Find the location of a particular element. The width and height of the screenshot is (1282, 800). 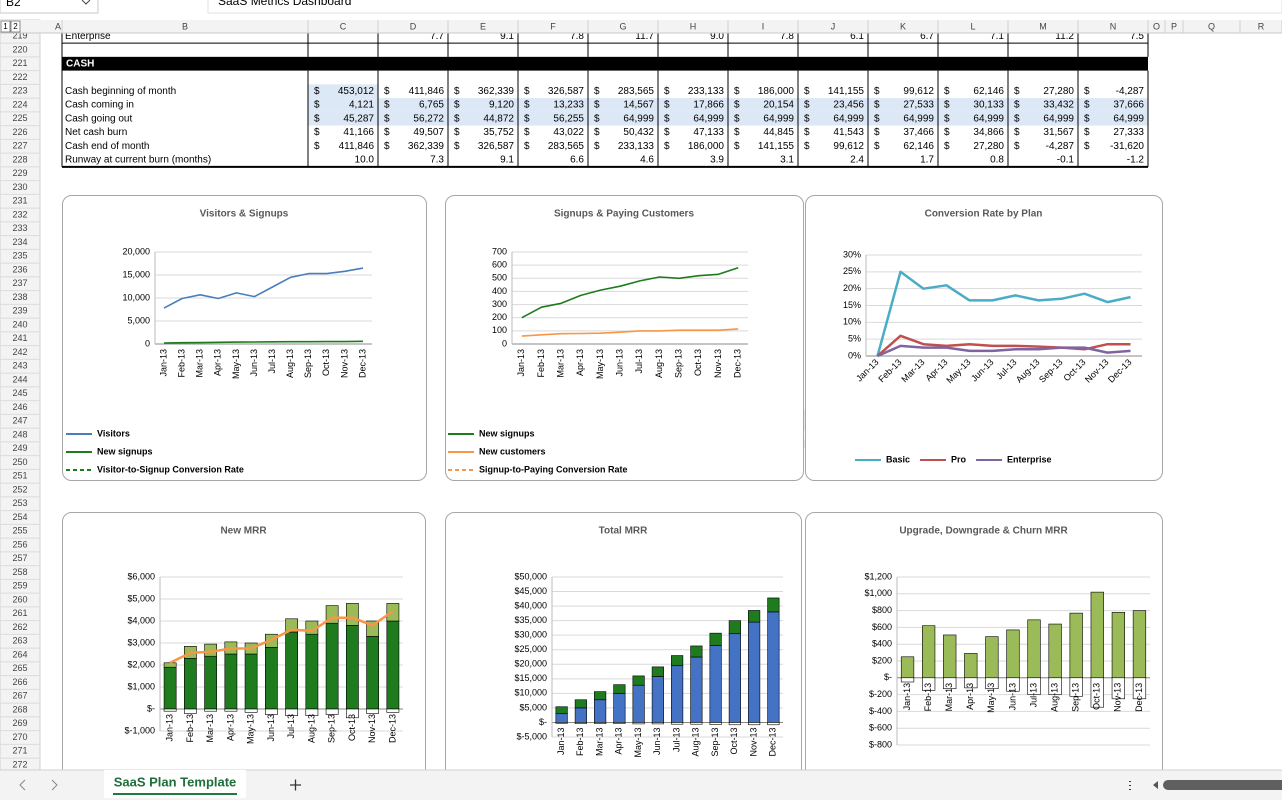

col-letter: P is located at coordinates (1174, 26).